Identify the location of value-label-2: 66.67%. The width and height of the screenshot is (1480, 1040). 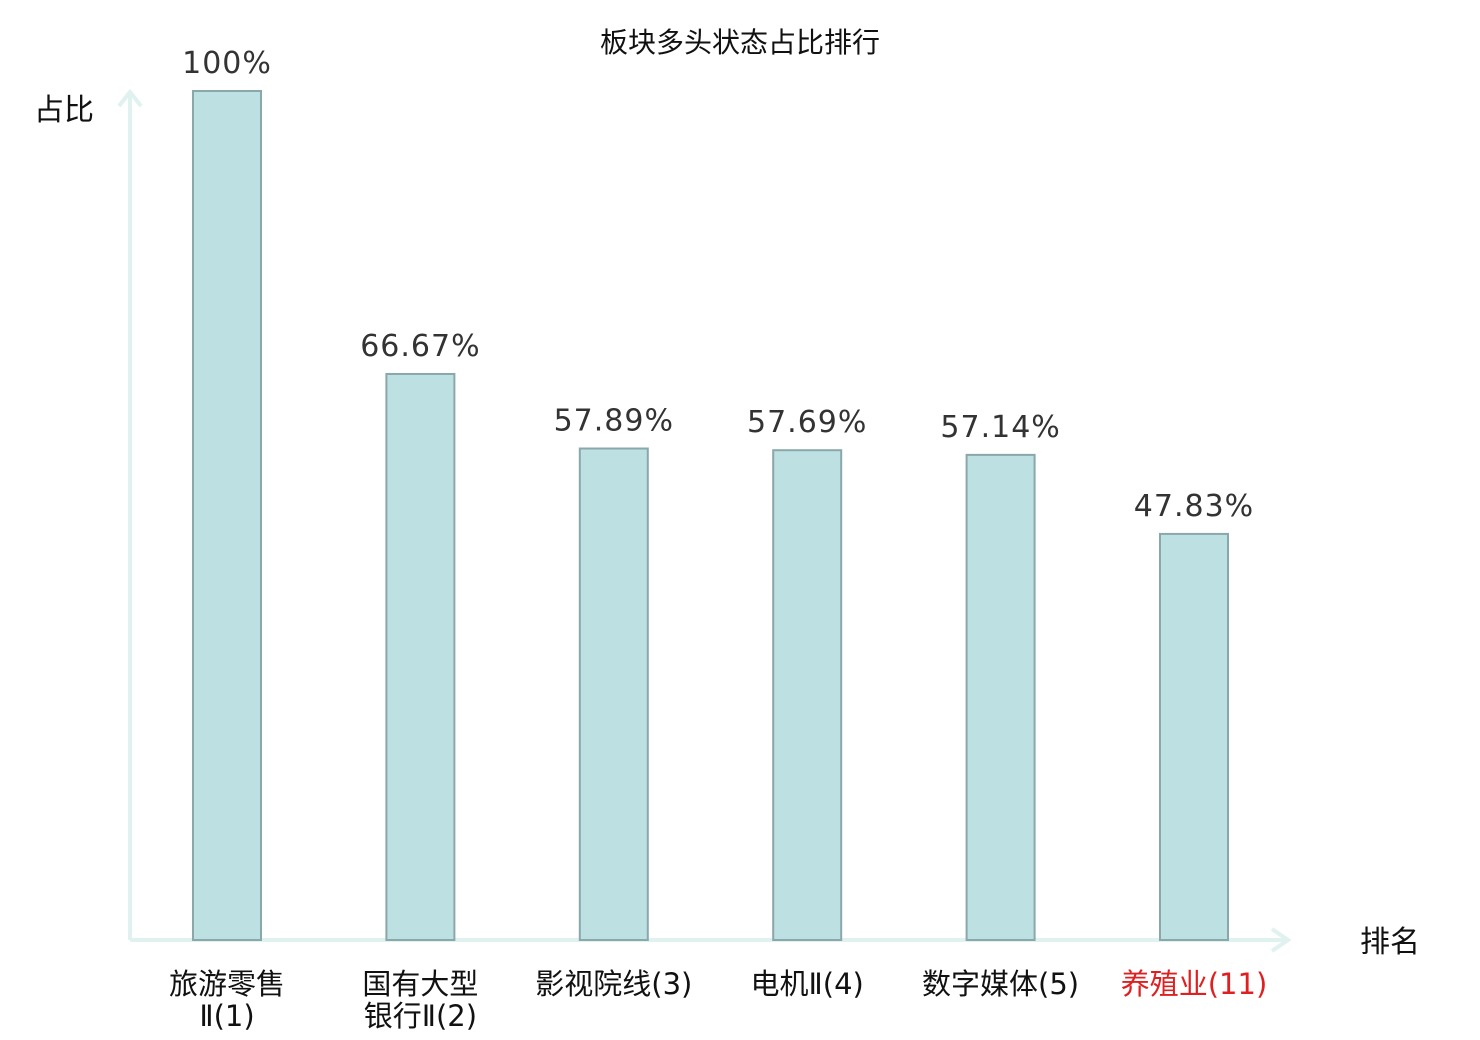
(420, 346).